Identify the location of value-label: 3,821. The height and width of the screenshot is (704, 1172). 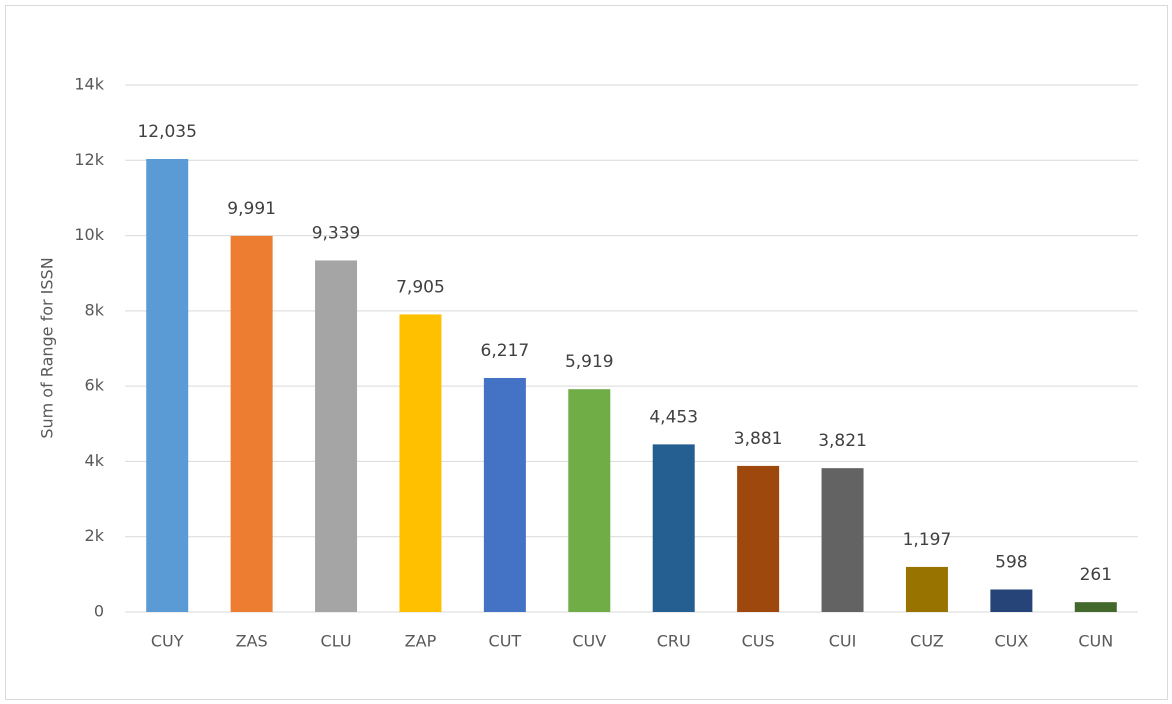
(842, 441).